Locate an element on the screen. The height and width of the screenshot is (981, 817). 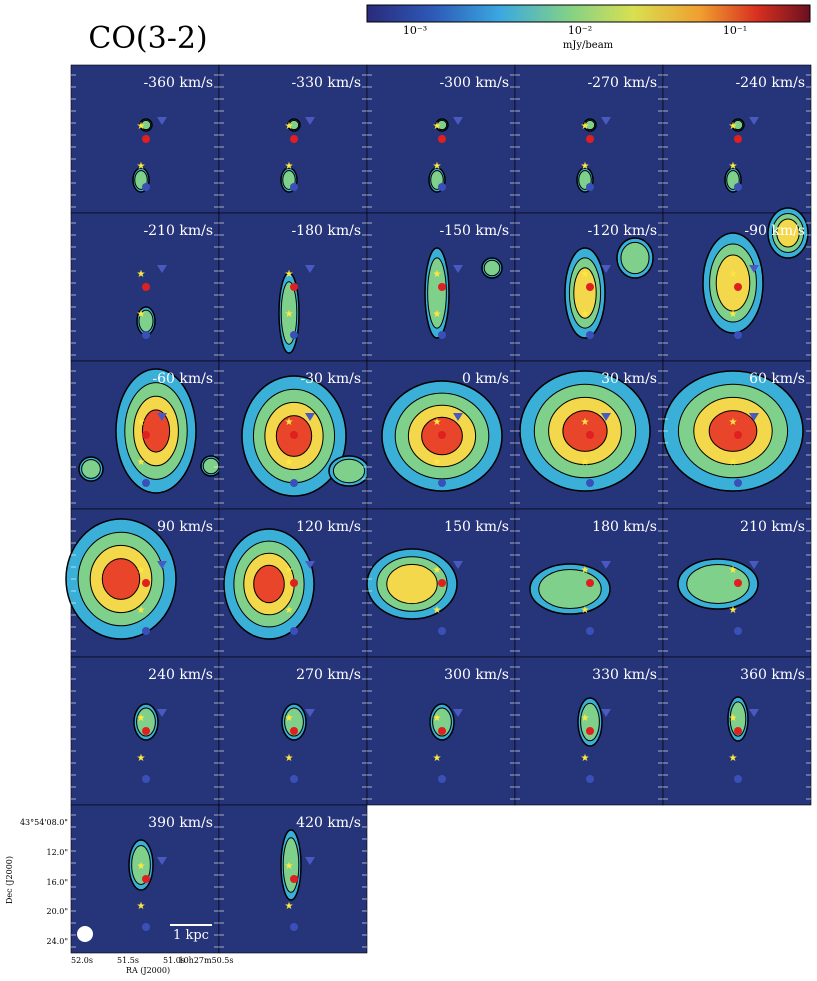
panel-label: 210 km/s is located at coordinates (772, 527).